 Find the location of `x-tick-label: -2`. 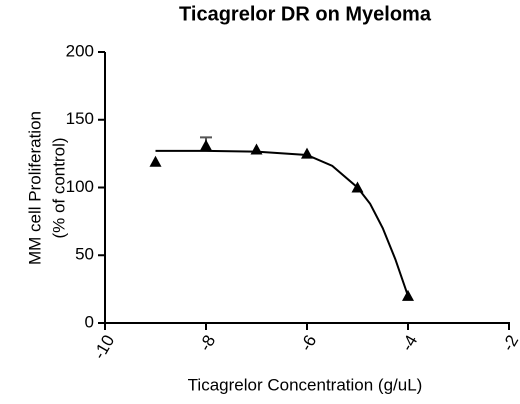

x-tick-label: -2 is located at coordinates (509, 343).